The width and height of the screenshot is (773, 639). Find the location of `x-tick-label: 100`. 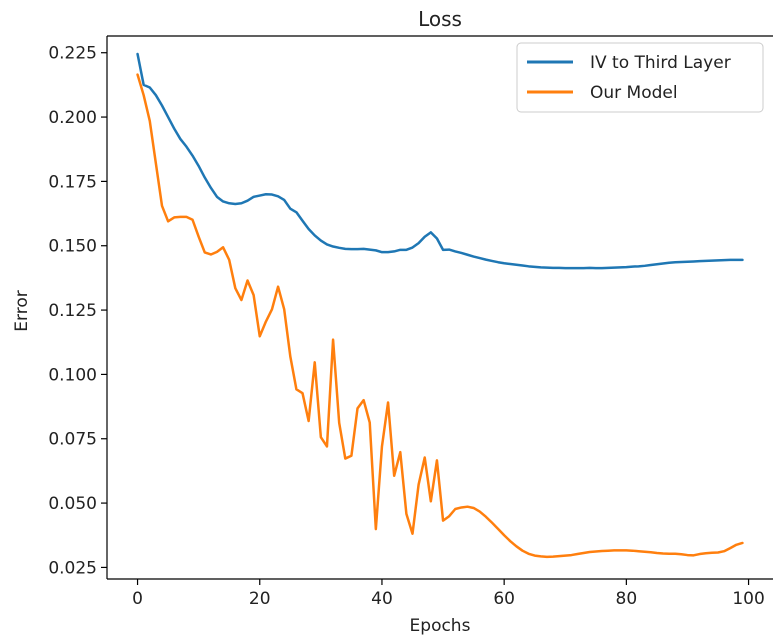

x-tick-label: 100 is located at coordinates (748, 599).